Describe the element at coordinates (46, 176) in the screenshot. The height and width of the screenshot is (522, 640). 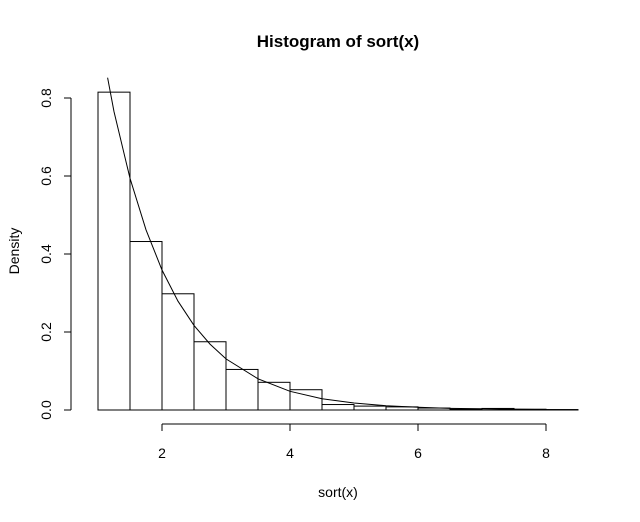
I see `y-tick-label: 0.6` at that location.